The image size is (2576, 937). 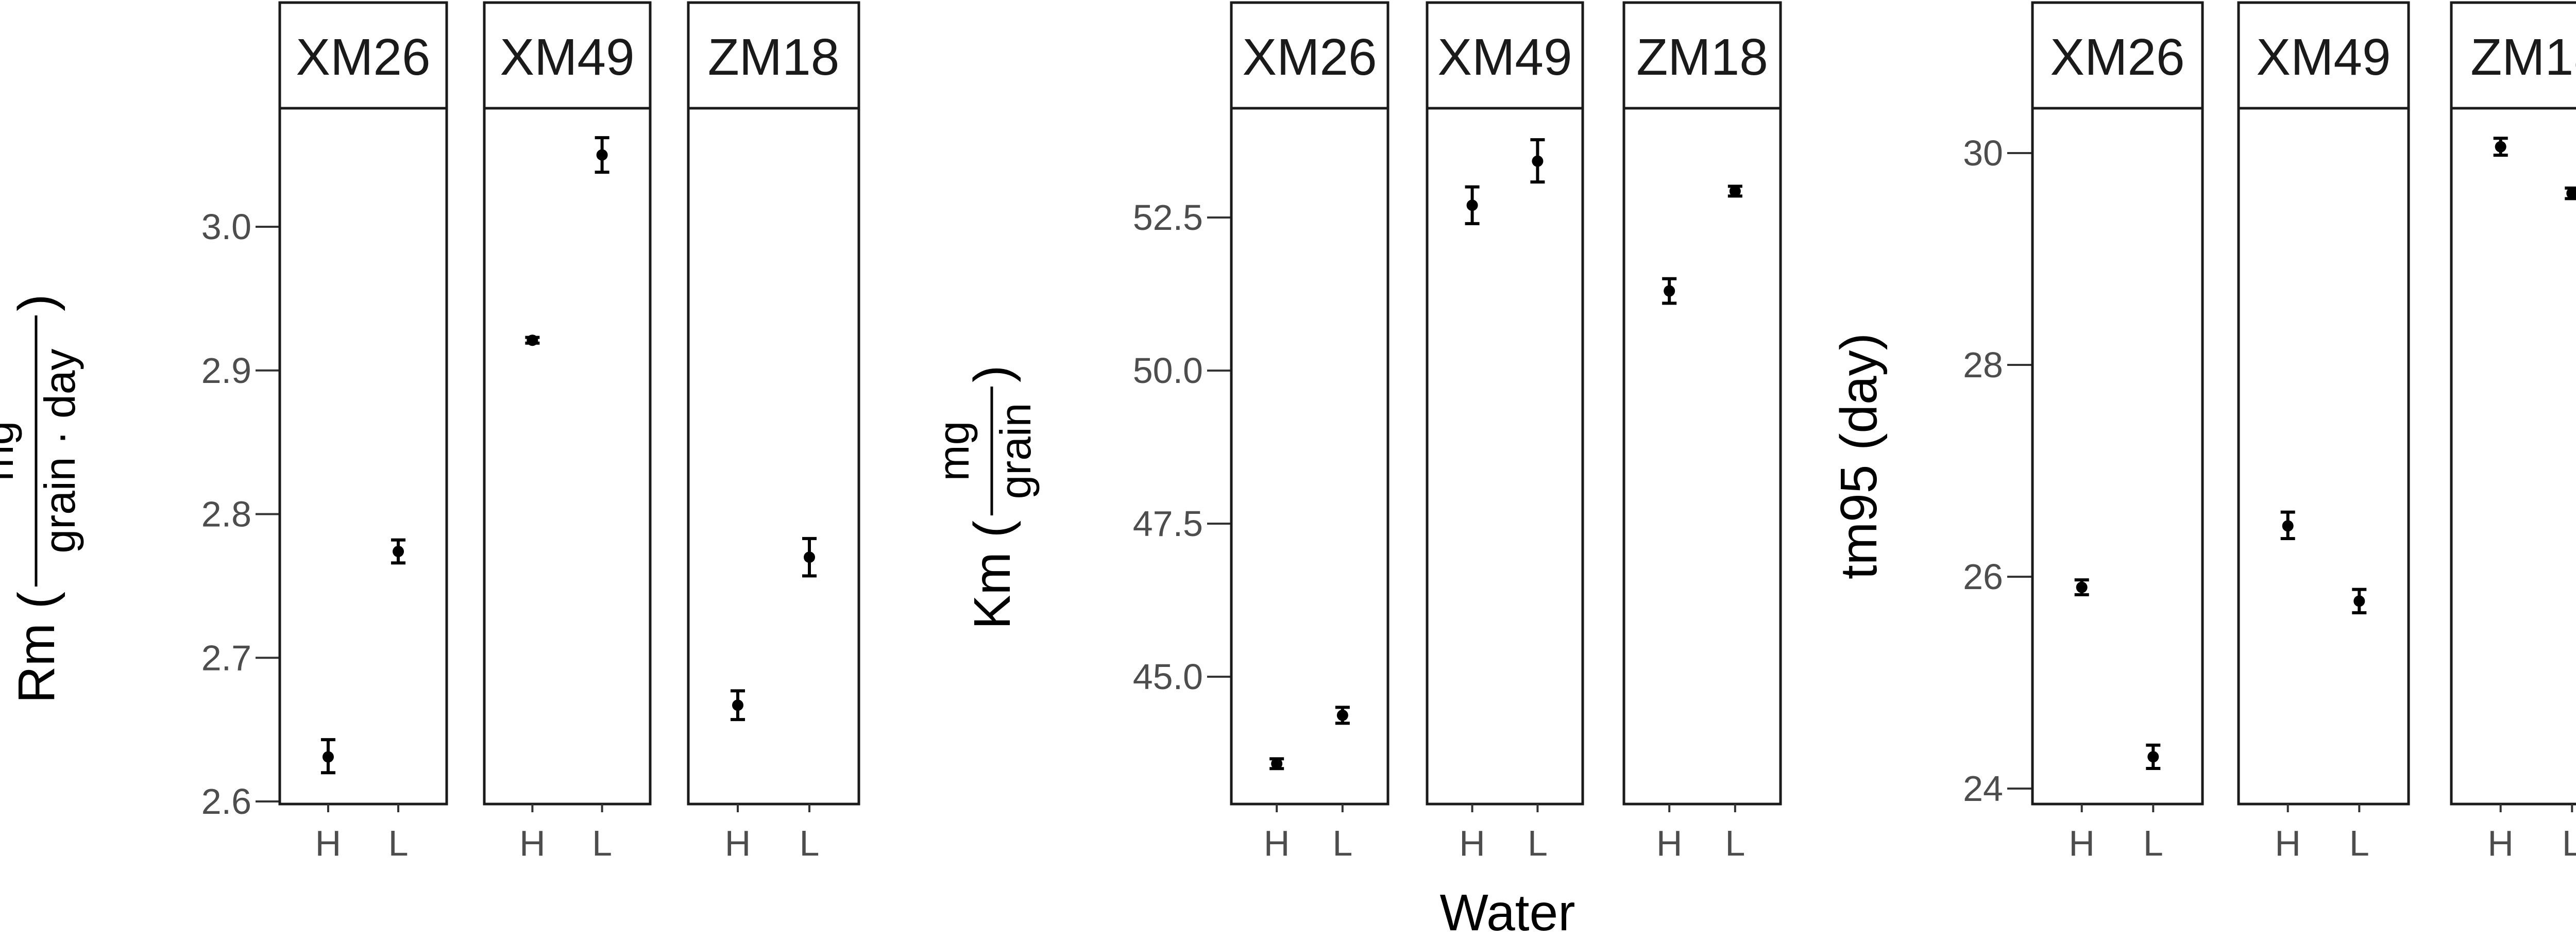 What do you see at coordinates (1983, 153) in the screenshot?
I see `y-tick-label: 30` at bounding box center [1983, 153].